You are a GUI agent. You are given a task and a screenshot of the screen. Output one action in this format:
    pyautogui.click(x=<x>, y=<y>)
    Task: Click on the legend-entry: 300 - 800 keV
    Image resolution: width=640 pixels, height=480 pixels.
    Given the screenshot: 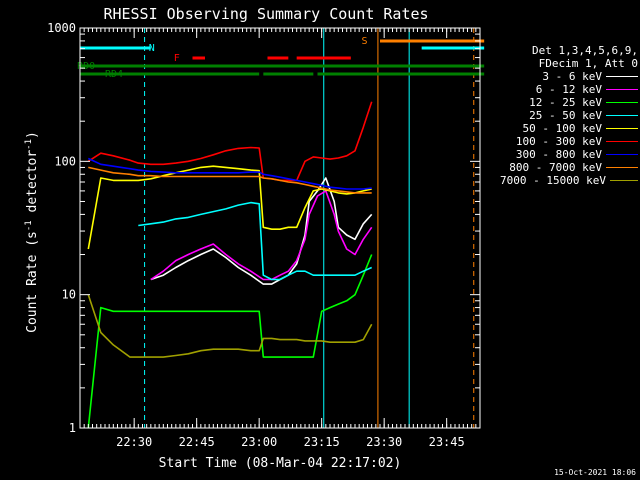 What is the action you would take?
    pyautogui.click(x=569, y=154)
    